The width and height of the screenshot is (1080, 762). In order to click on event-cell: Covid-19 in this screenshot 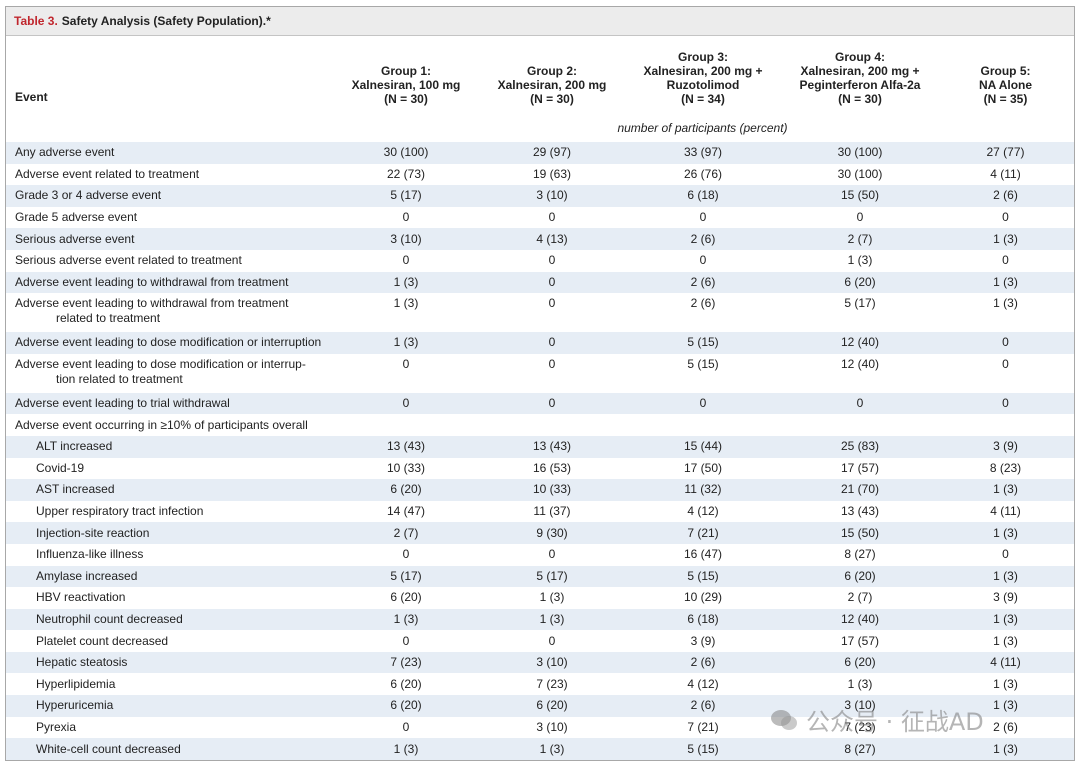, I will do `click(60, 467)`.